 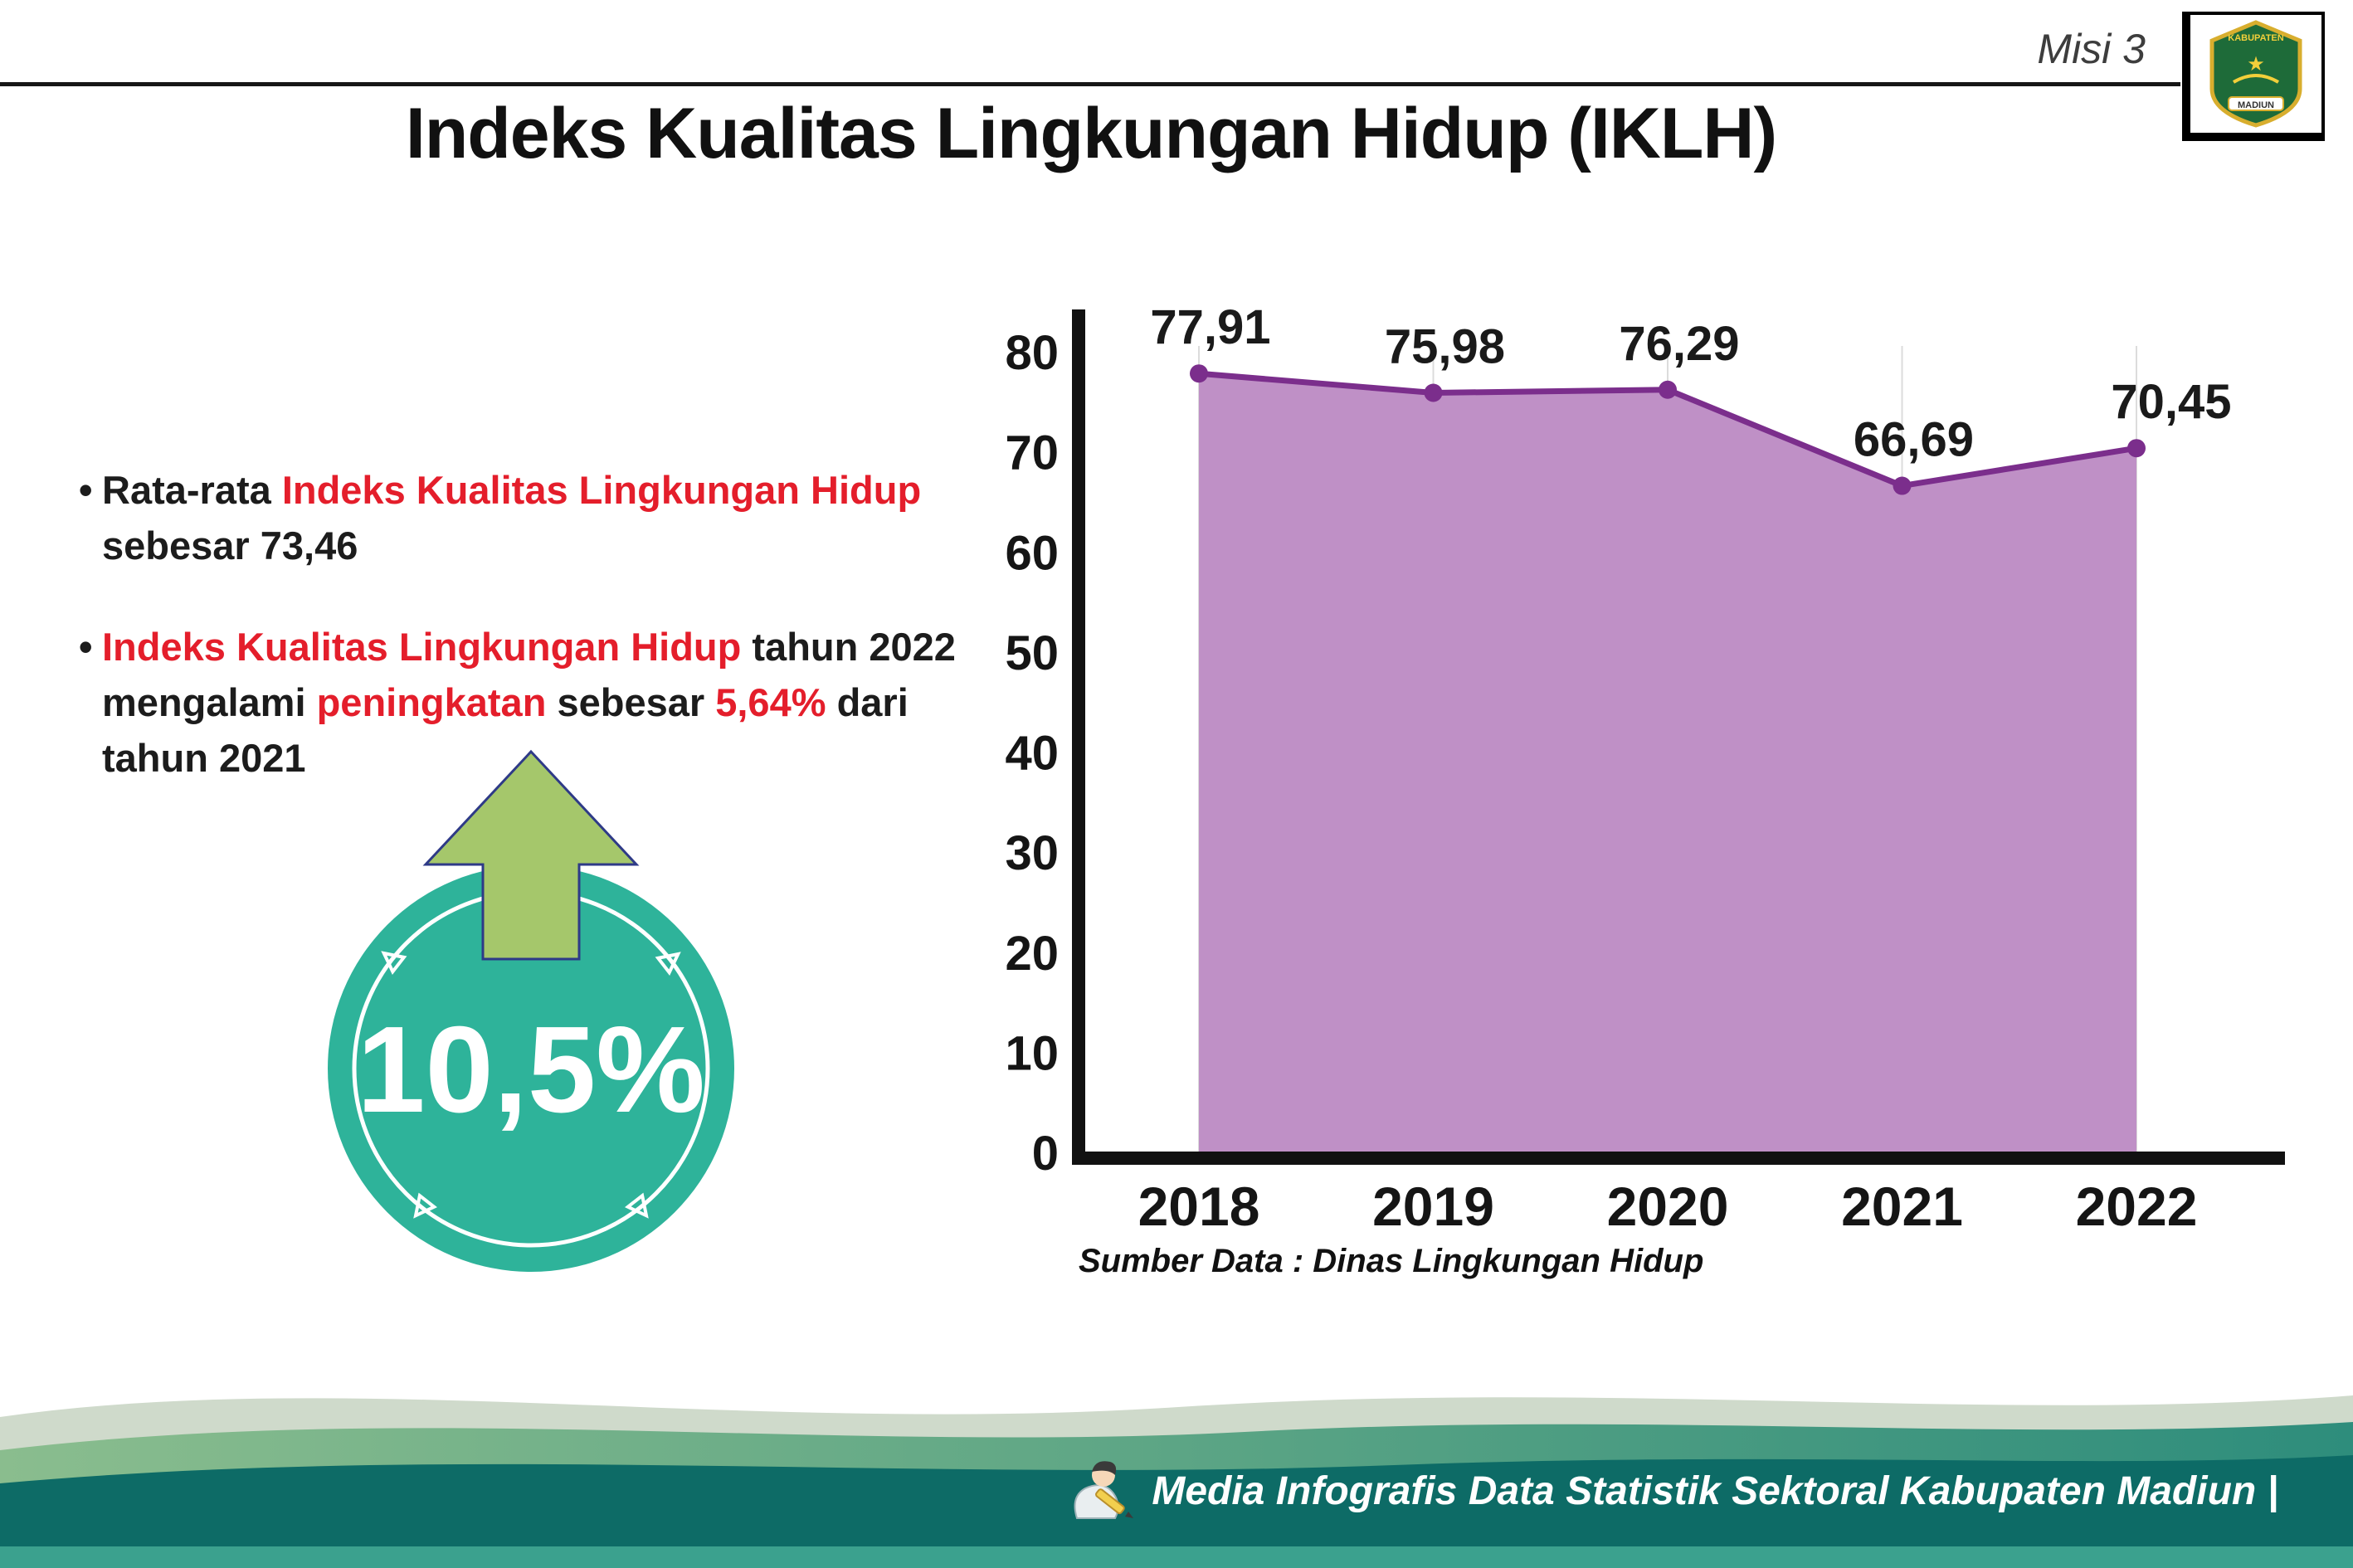 I want to click on chart-ytick-label: 40, so click(x=1032, y=754).